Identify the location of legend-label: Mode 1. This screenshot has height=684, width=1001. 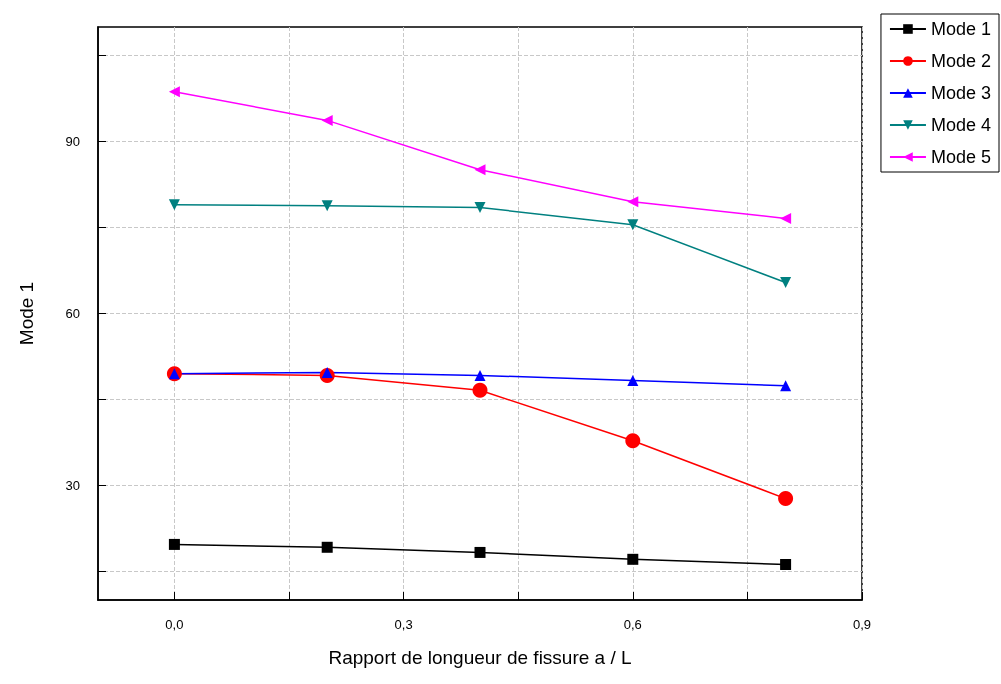
(961, 29).